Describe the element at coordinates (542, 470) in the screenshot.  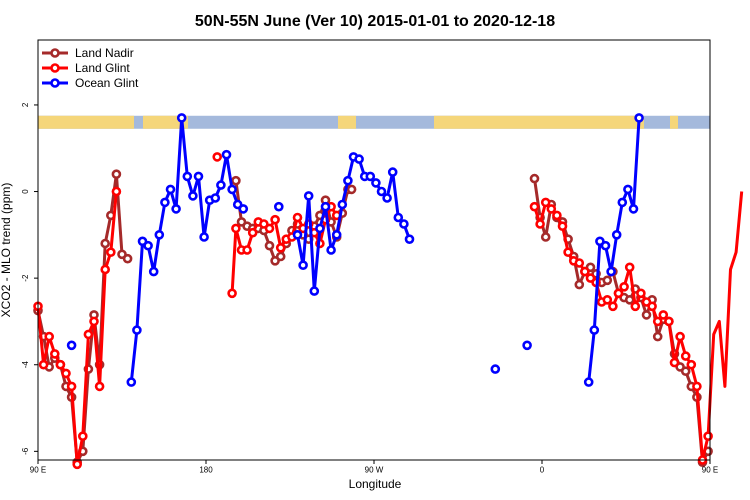
I see `x-tick-label: 0` at that location.